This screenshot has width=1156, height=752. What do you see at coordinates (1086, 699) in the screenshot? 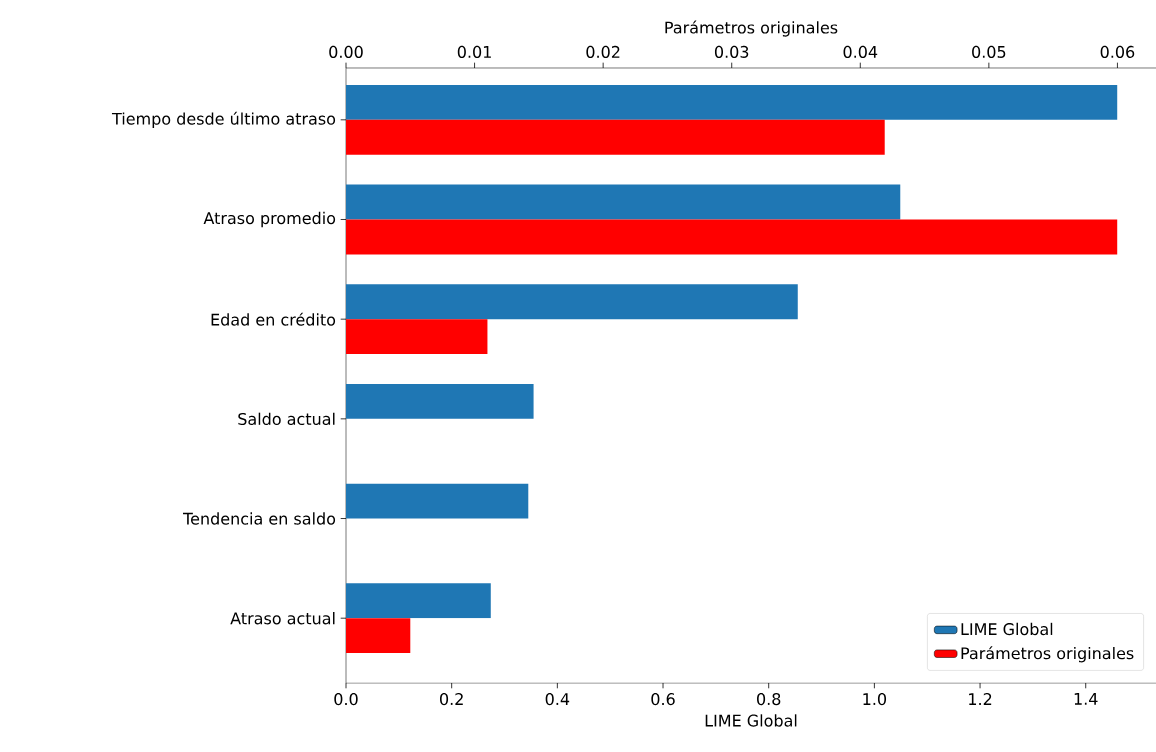
I see `x-tick-label: 1.4` at bounding box center [1086, 699].